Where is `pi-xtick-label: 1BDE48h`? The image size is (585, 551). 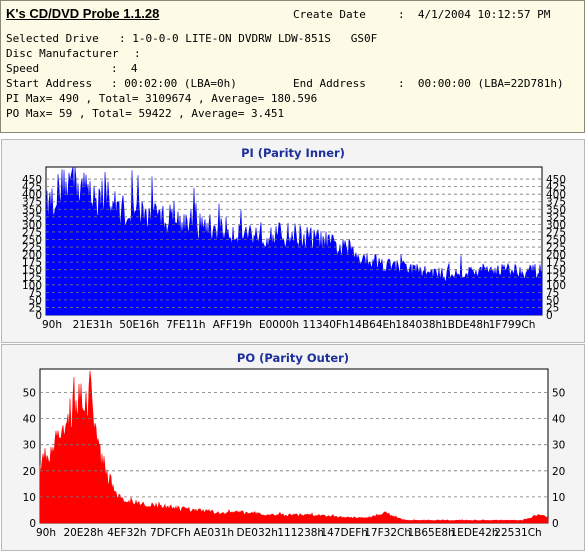 pi-xtick-label: 1BDE48h is located at coordinates (465, 325).